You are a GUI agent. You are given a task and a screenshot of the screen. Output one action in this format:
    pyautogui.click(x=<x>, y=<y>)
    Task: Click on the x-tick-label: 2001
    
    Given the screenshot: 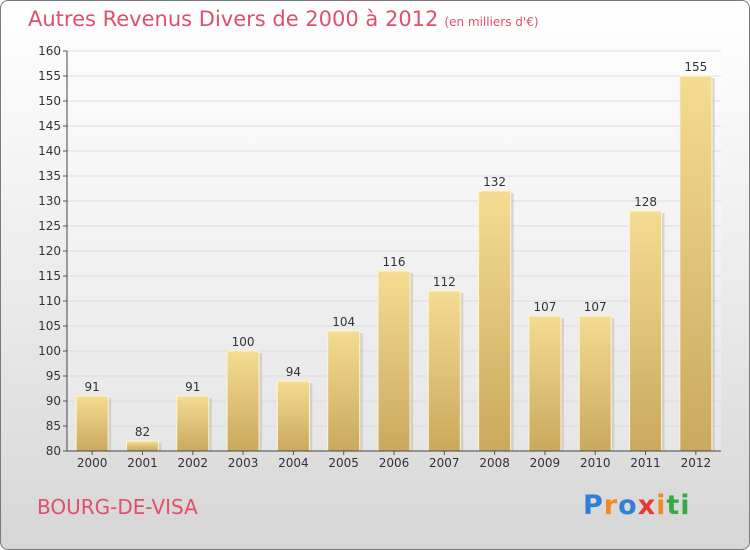 What is the action you would take?
    pyautogui.click(x=142, y=463)
    